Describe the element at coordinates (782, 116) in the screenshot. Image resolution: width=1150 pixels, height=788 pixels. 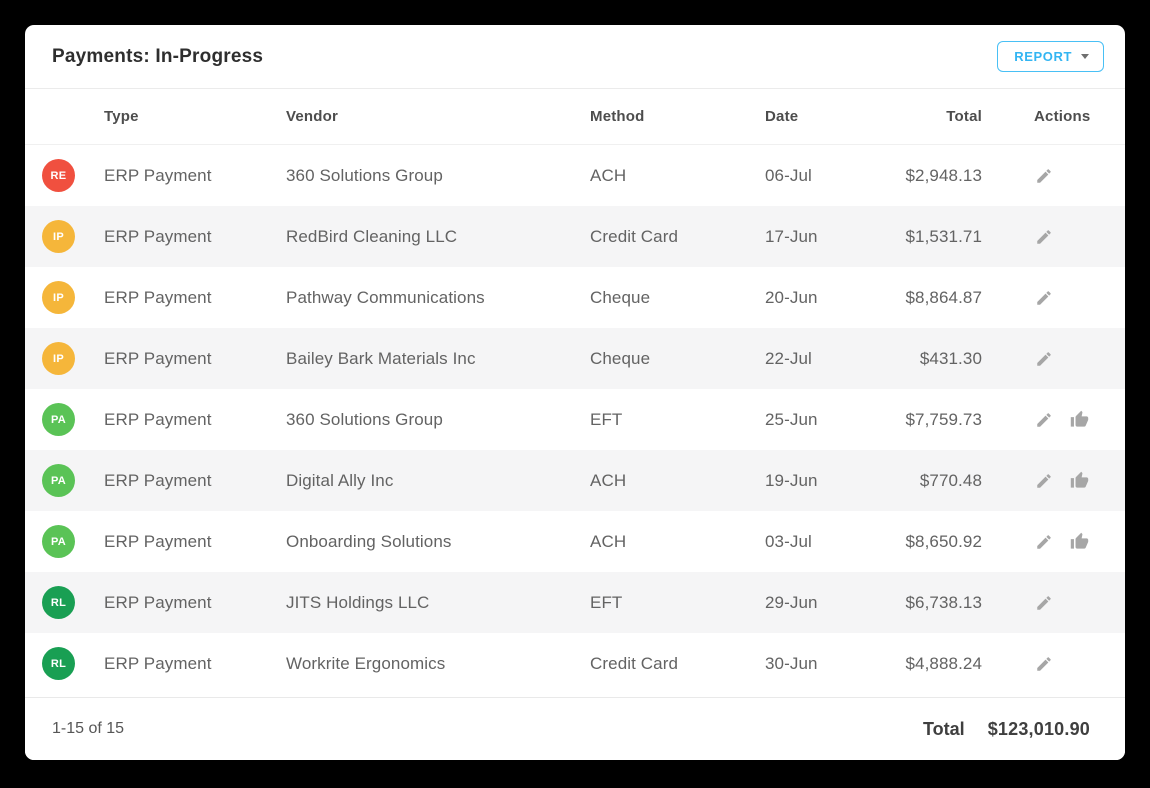
I see `column-header-date: Date` at that location.